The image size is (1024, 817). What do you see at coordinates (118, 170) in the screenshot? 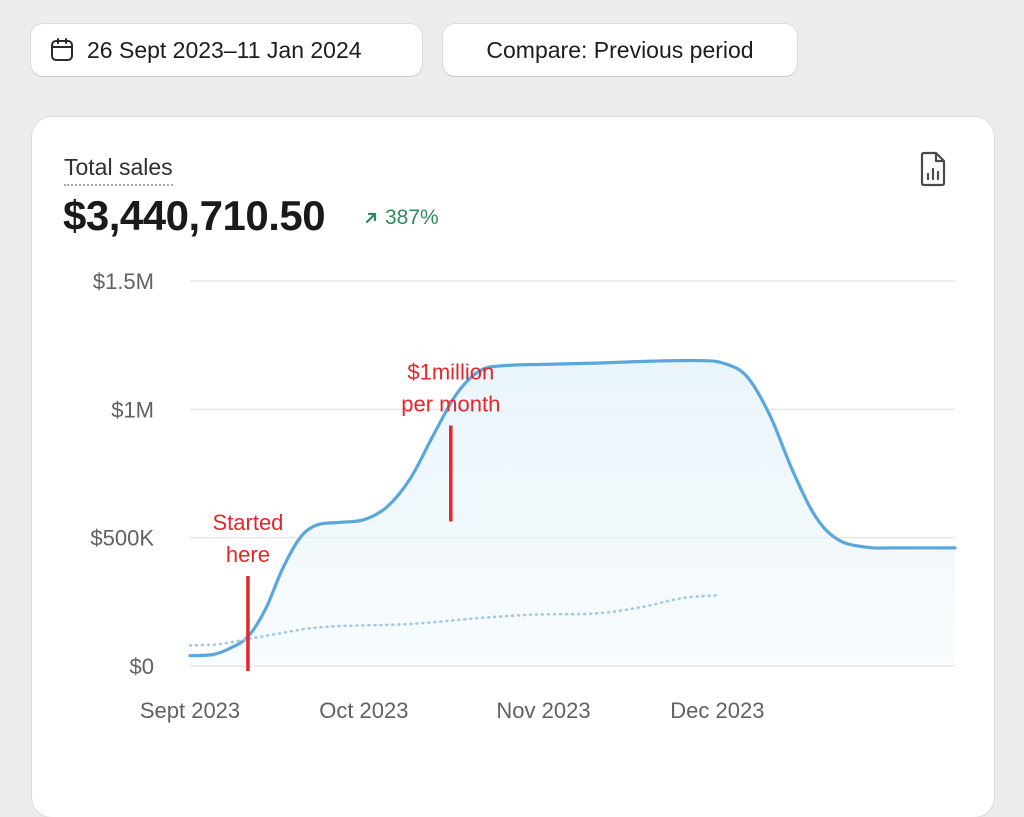
I see `metric-title: Total sales` at bounding box center [118, 170].